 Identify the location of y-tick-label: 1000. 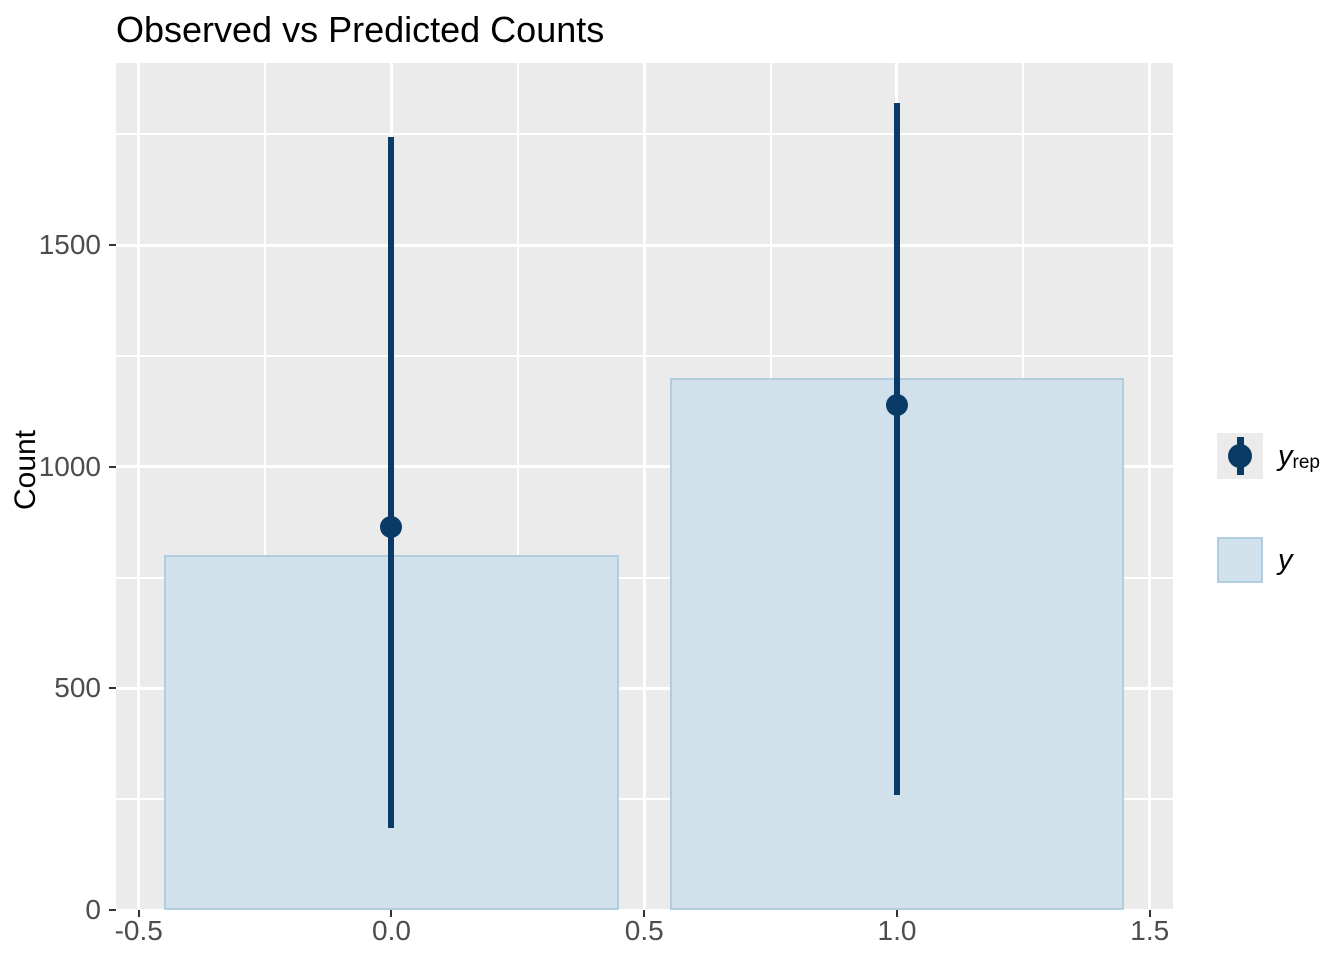
(69, 466).